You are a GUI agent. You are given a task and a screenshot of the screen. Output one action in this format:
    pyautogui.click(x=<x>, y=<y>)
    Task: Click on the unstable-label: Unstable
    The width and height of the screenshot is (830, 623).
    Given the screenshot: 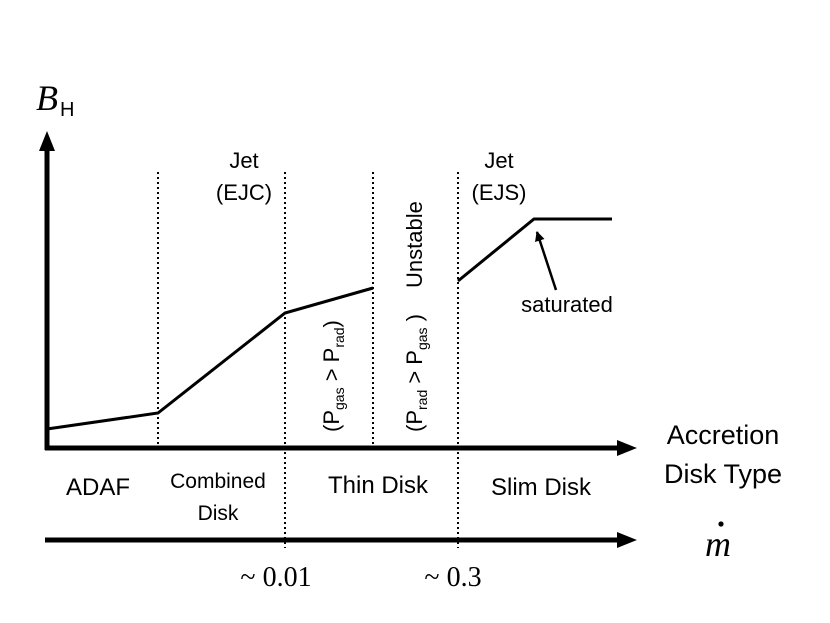 What is the action you would take?
    pyautogui.click(x=414, y=244)
    